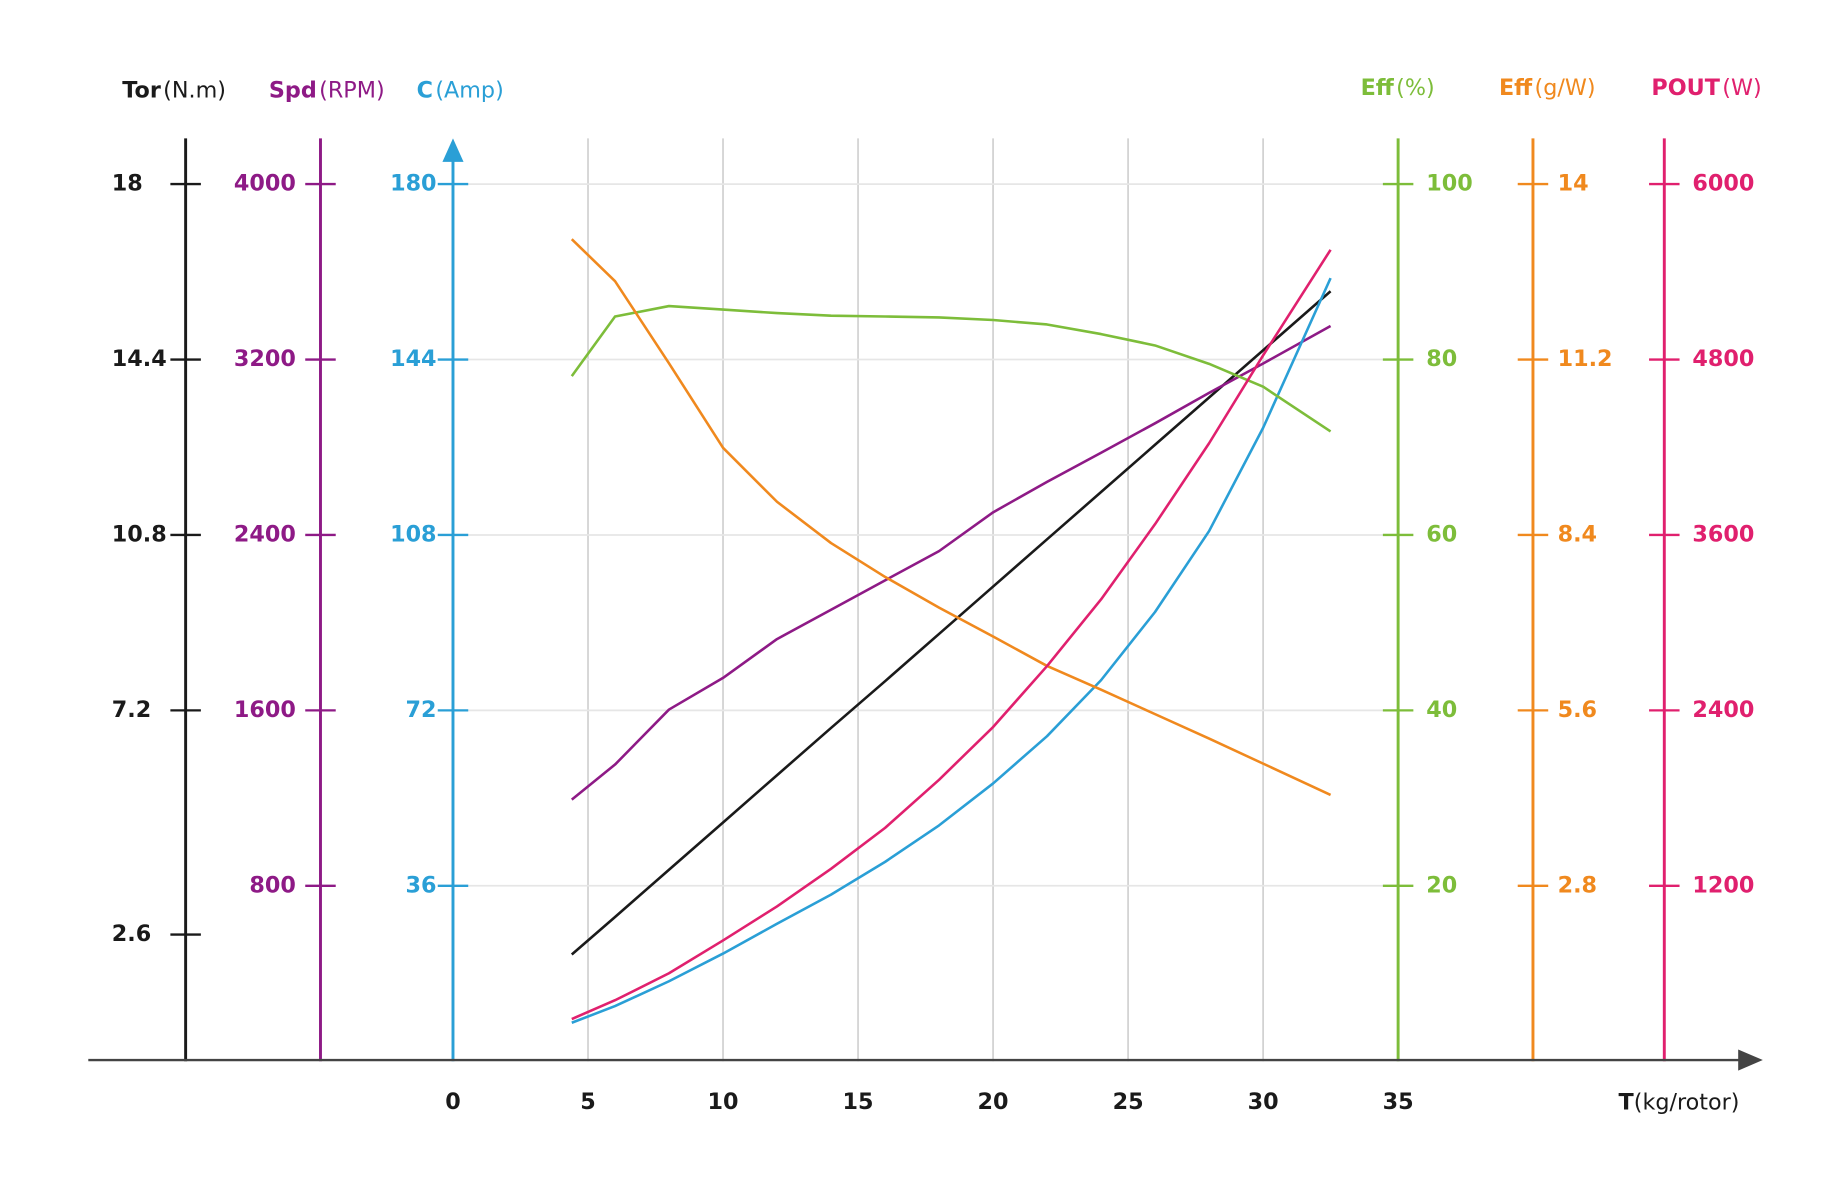 Image resolution: width=1830 pixels, height=1182 pixels. Describe the element at coordinates (453, 1102) in the screenshot. I see `x-tick-label: 0` at that location.